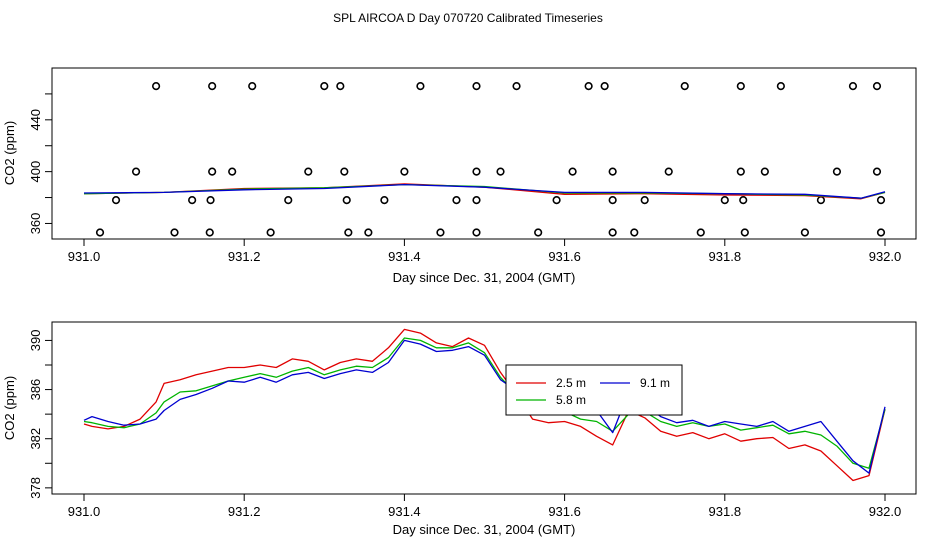 This screenshot has height=540, width=936. What do you see at coordinates (484, 277) in the screenshot?
I see `panel-1-x-axis-title: Day since Dec. 31, 2004 (GMT)` at bounding box center [484, 277].